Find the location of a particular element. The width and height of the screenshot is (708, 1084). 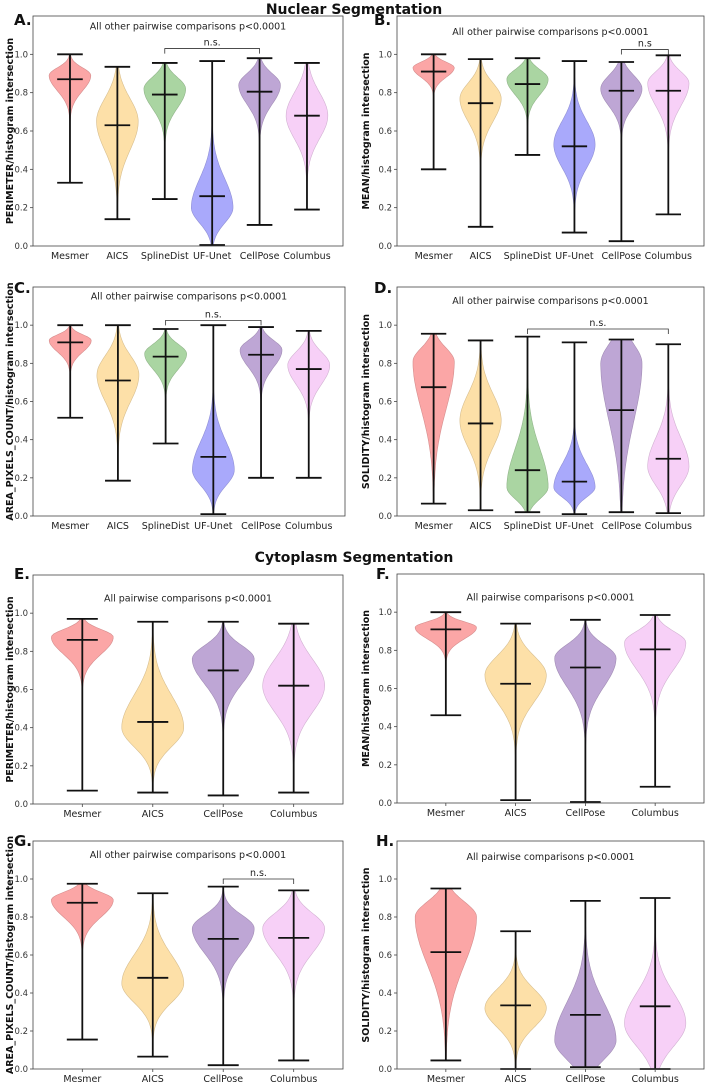

y-axis-label: AREA_PIXELS_COUNT/histogram intersection is located at coordinates (10, 401).